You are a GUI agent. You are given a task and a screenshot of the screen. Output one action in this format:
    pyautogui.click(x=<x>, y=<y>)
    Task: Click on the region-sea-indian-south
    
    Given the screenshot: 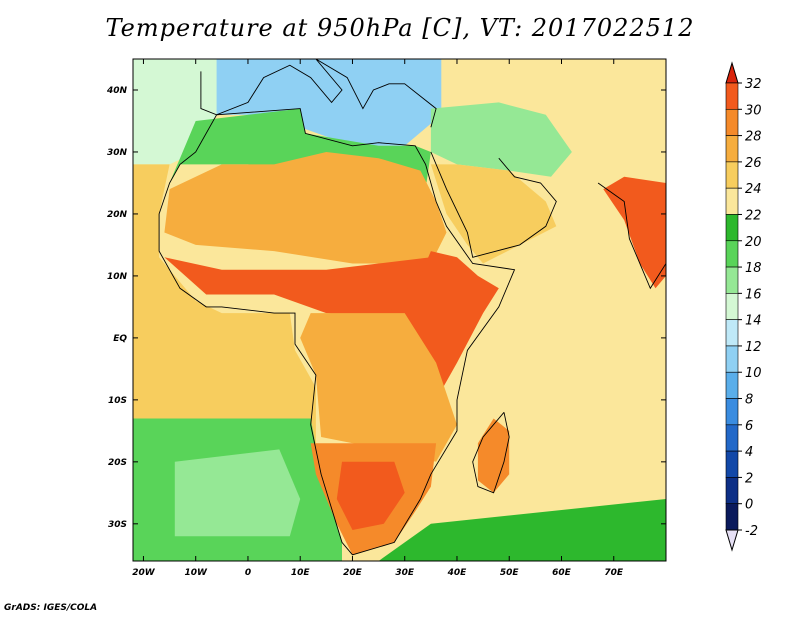 What is the action you would take?
    pyautogui.click(x=522, y=530)
    